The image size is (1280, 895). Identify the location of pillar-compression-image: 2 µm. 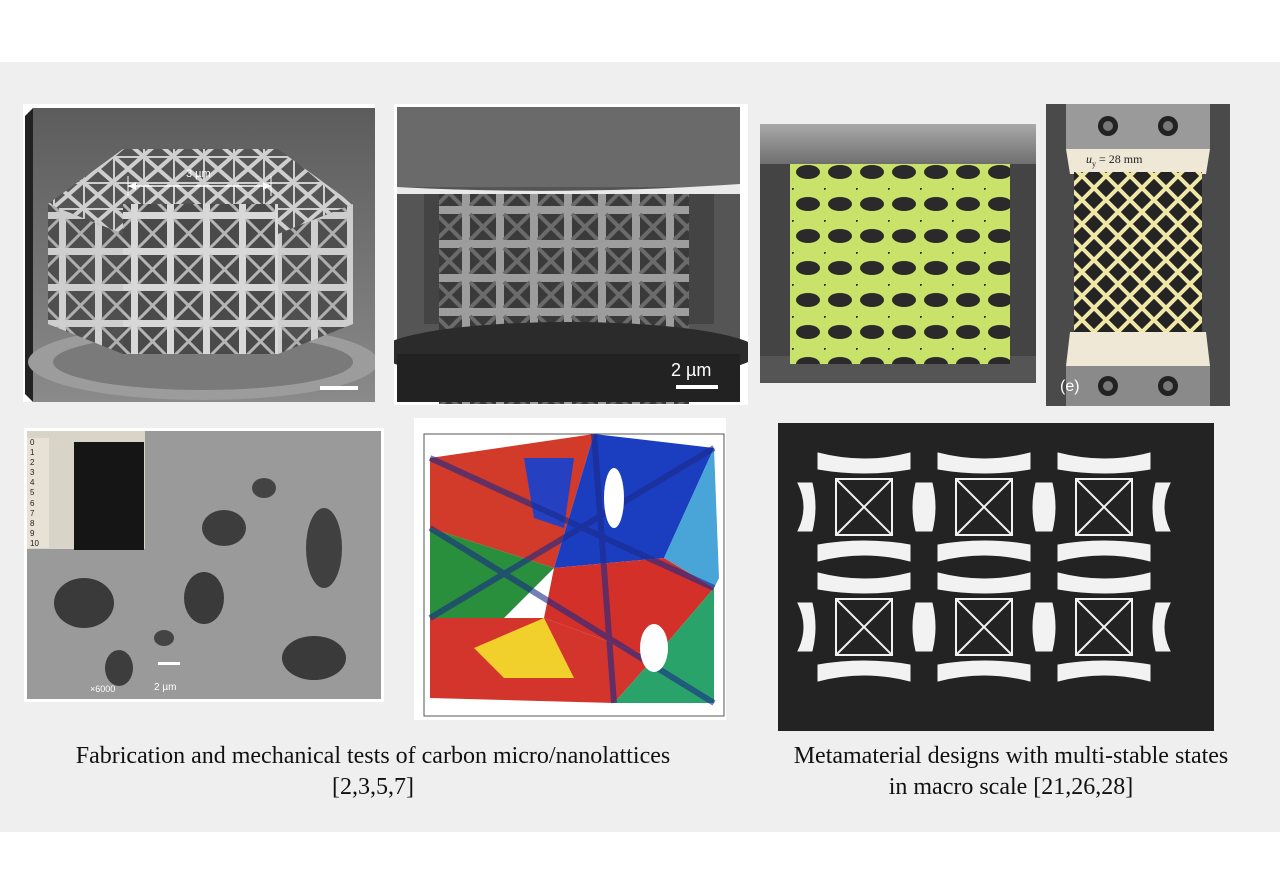
(571, 254).